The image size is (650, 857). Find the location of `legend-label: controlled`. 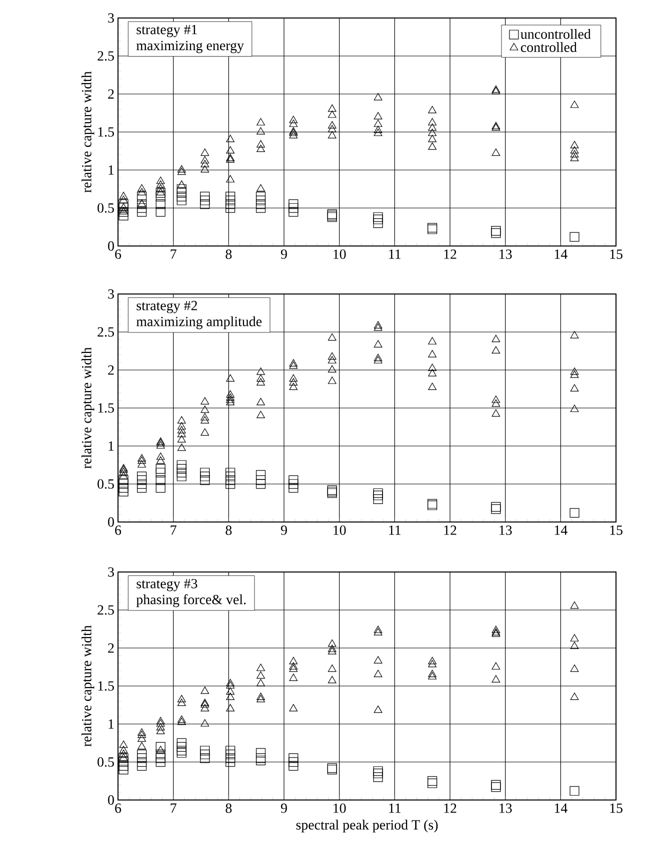

legend-label: controlled is located at coordinates (548, 47).